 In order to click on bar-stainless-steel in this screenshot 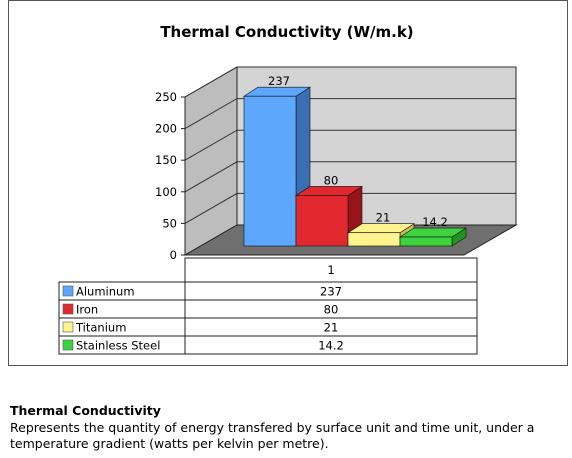, I will do `click(433, 237)`.